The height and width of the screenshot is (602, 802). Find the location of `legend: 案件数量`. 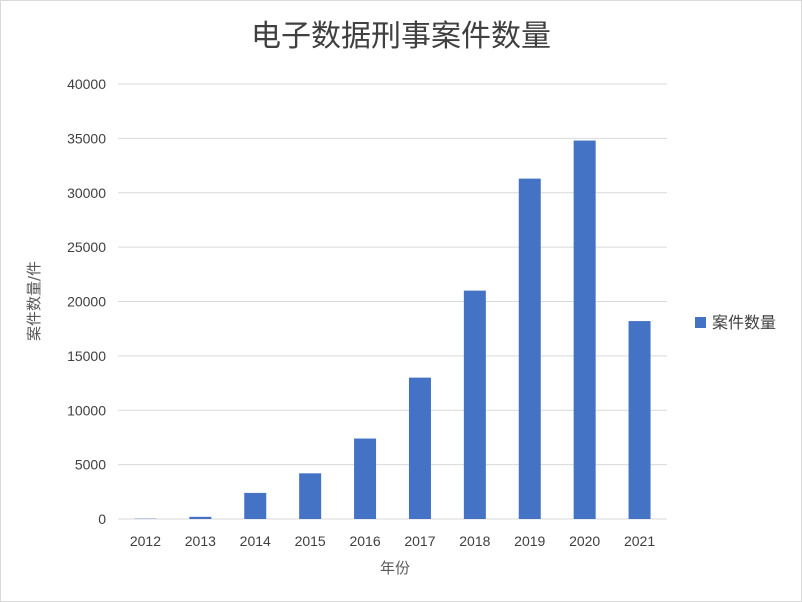

legend: 案件数量 is located at coordinates (735, 322).